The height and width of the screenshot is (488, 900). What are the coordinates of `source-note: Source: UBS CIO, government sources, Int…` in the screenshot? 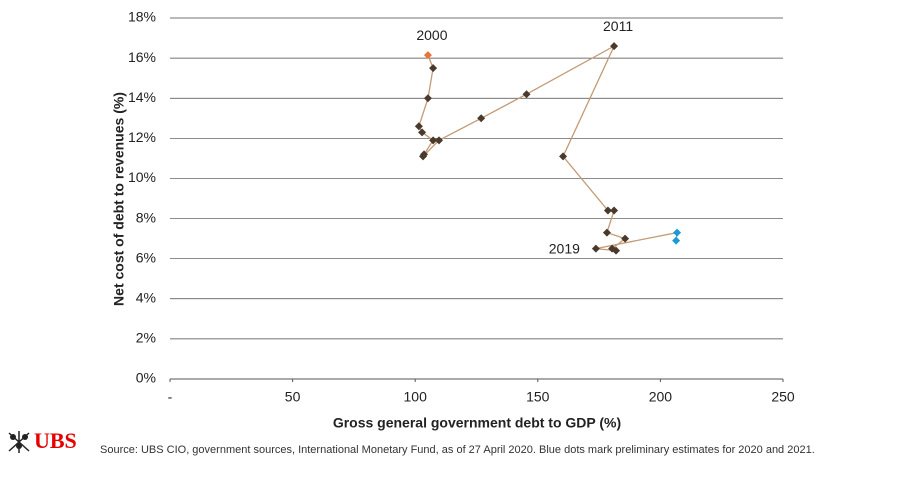 It's located at (457, 450).